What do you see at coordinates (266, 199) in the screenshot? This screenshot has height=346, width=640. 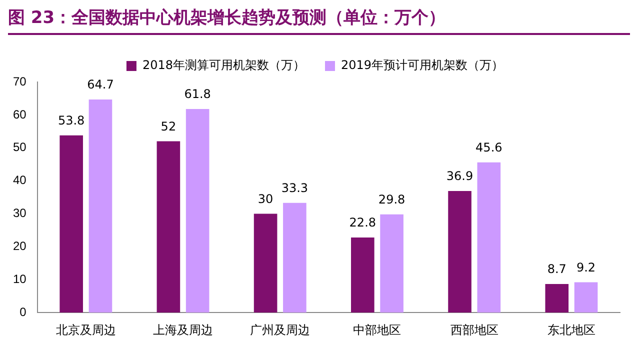 I see `data-label: 30` at bounding box center [266, 199].